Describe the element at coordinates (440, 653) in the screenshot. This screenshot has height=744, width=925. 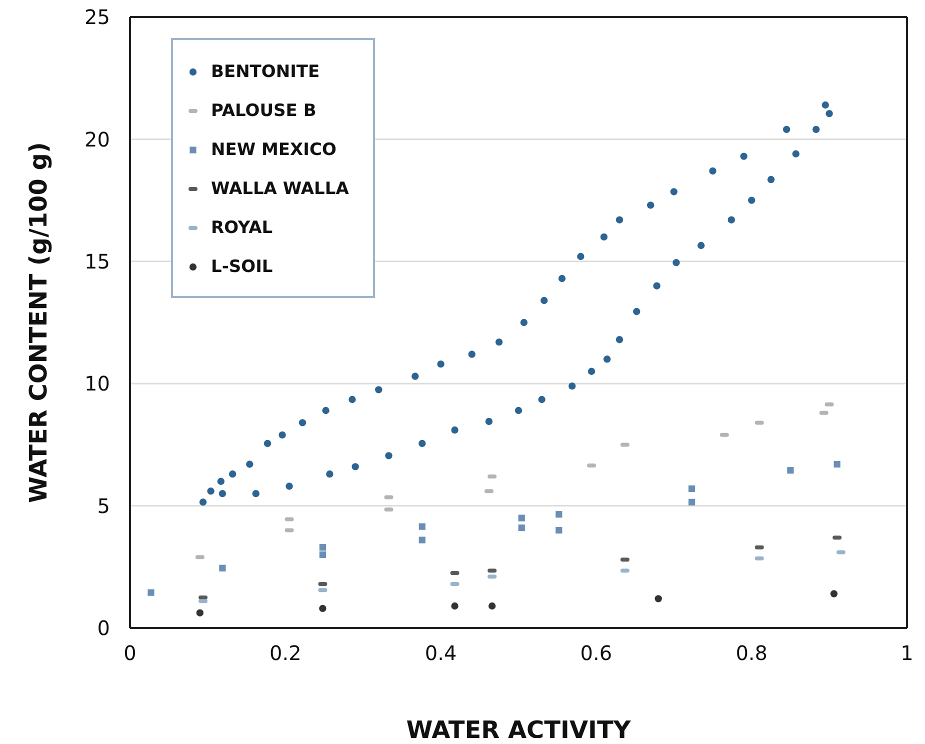
I see `x-tick-label: 0.4` at that location.